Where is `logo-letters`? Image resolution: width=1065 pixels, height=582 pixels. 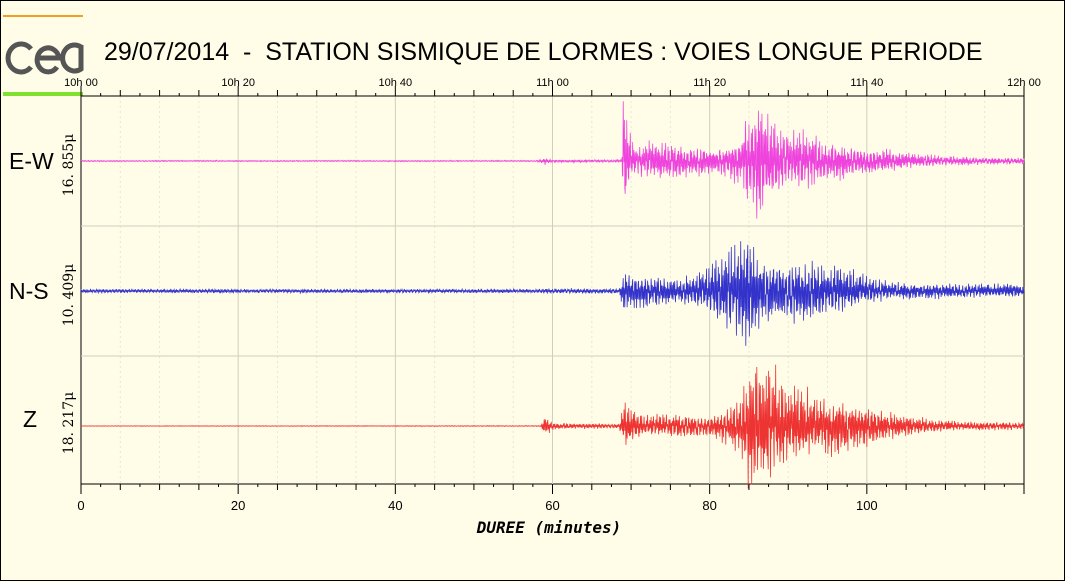 logo-letters is located at coordinates (44, 58).